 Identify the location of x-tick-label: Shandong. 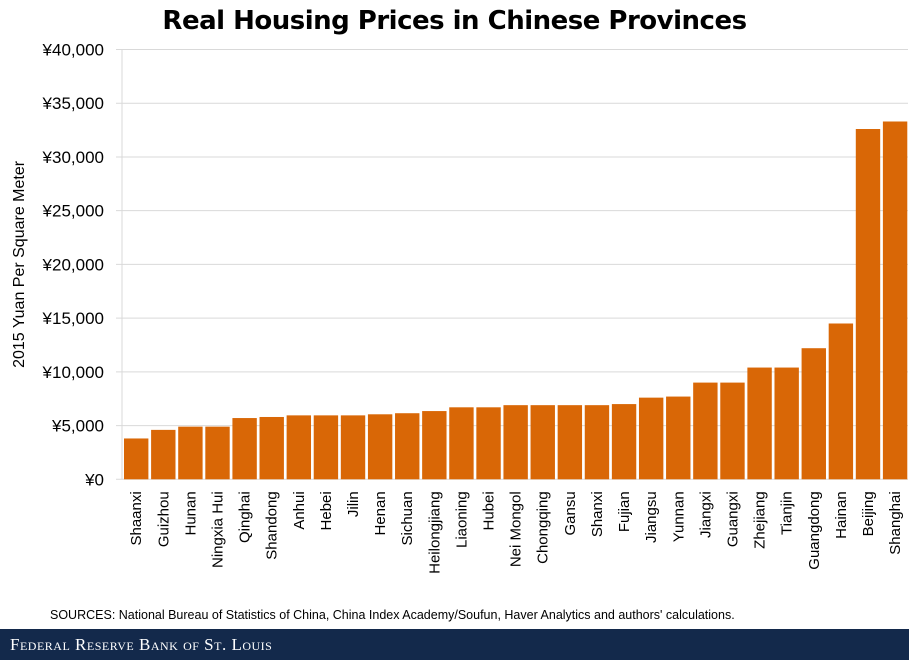
(272, 525).